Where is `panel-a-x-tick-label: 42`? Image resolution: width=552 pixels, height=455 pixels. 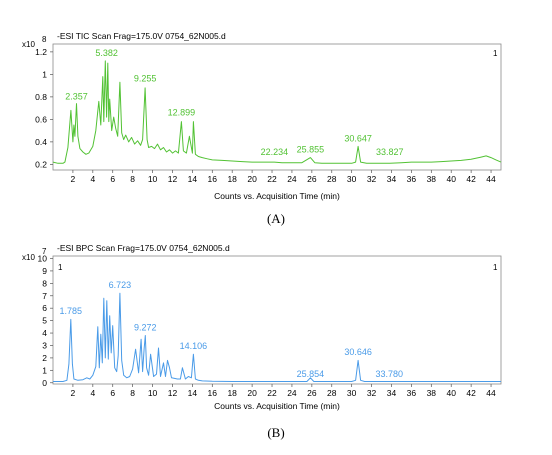 panel-a-x-tick-label: 42 is located at coordinates (471, 179).